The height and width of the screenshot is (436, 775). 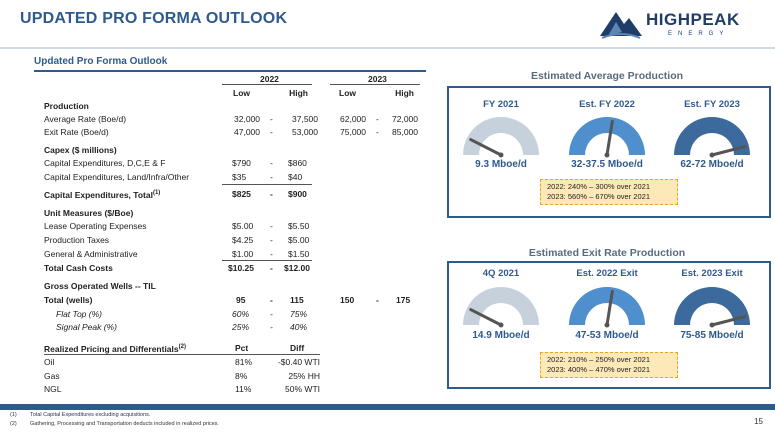 What do you see at coordinates (699, 34) in the screenshot?
I see `logo-subtext: ENERGY` at bounding box center [699, 34].